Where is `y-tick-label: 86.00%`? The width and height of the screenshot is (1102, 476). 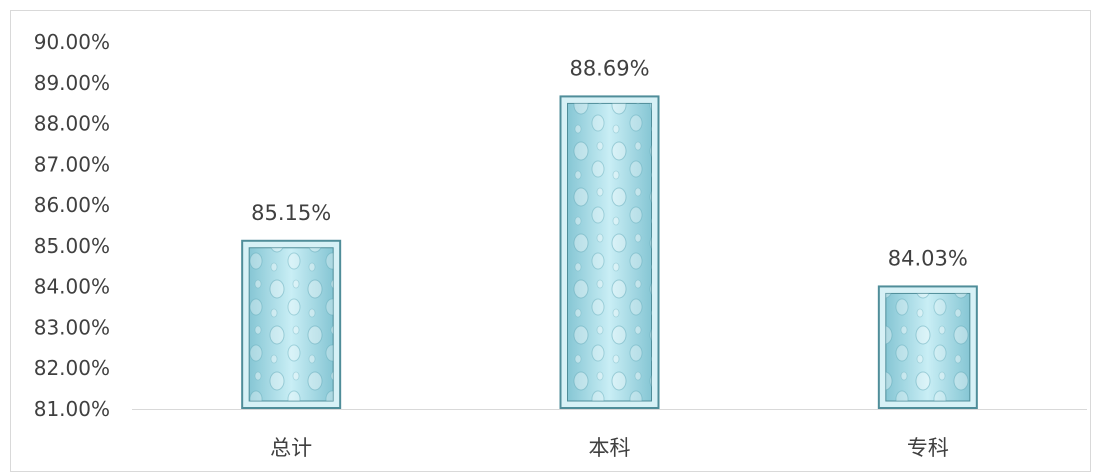 y-tick-label: 86.00% is located at coordinates (72, 205).